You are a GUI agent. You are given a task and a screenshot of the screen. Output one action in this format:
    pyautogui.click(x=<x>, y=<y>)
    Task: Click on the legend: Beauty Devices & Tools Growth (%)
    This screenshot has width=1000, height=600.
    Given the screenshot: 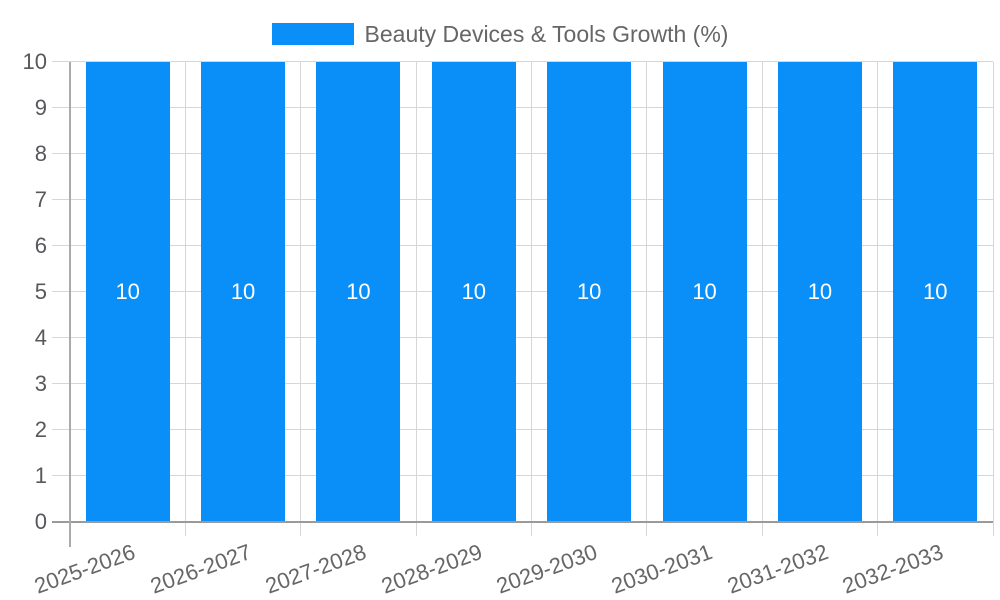 What is the action you would take?
    pyautogui.click(x=500, y=34)
    